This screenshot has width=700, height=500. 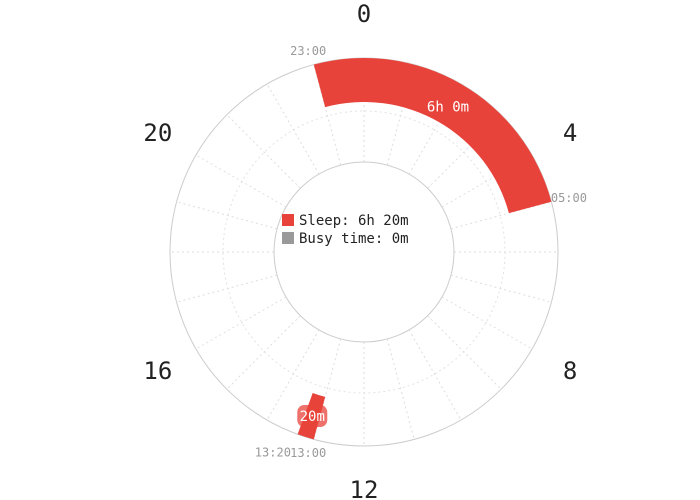 I want to click on segment-start-time: 13:00, so click(x=308, y=453).